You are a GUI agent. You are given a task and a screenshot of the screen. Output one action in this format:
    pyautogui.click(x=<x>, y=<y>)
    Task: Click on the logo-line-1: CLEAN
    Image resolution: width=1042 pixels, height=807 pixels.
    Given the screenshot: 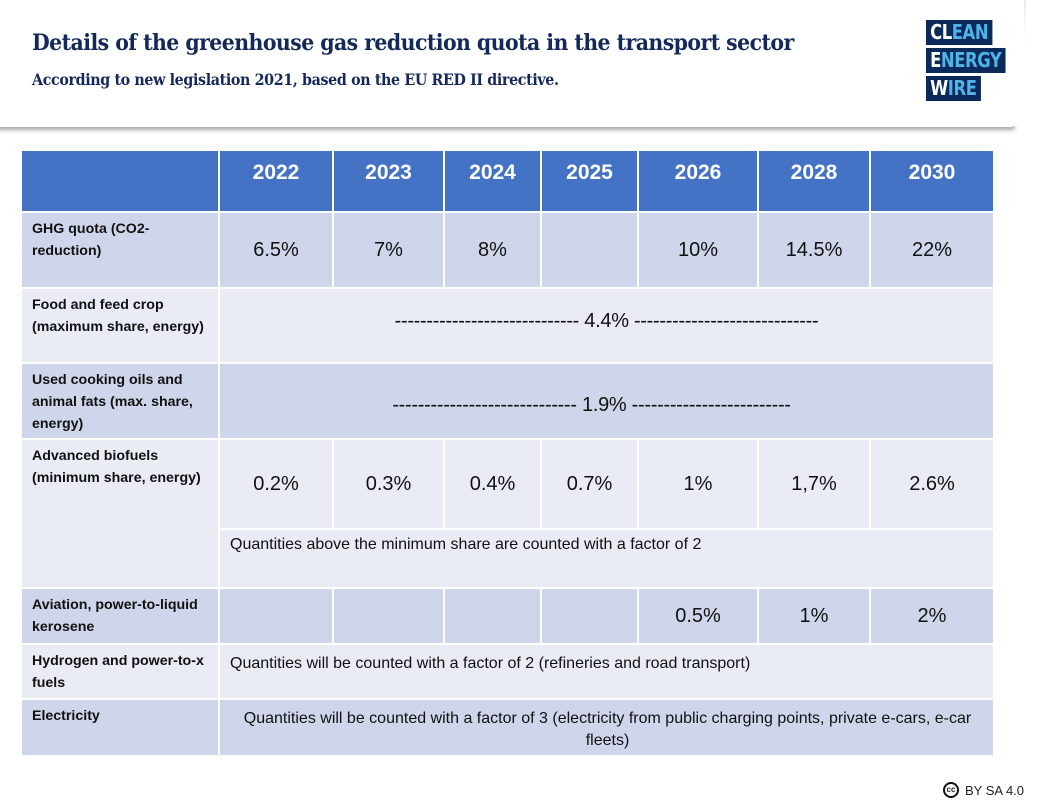 What is the action you would take?
    pyautogui.click(x=959, y=32)
    